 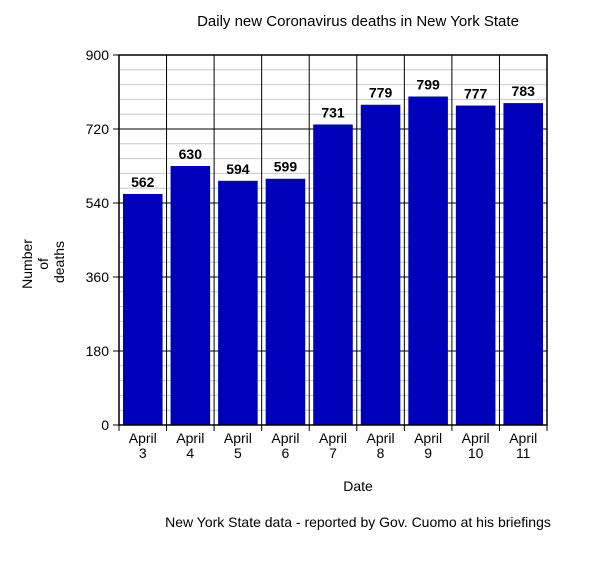 I want to click on y-axis-label: Number of deaths, so click(x=43, y=262).